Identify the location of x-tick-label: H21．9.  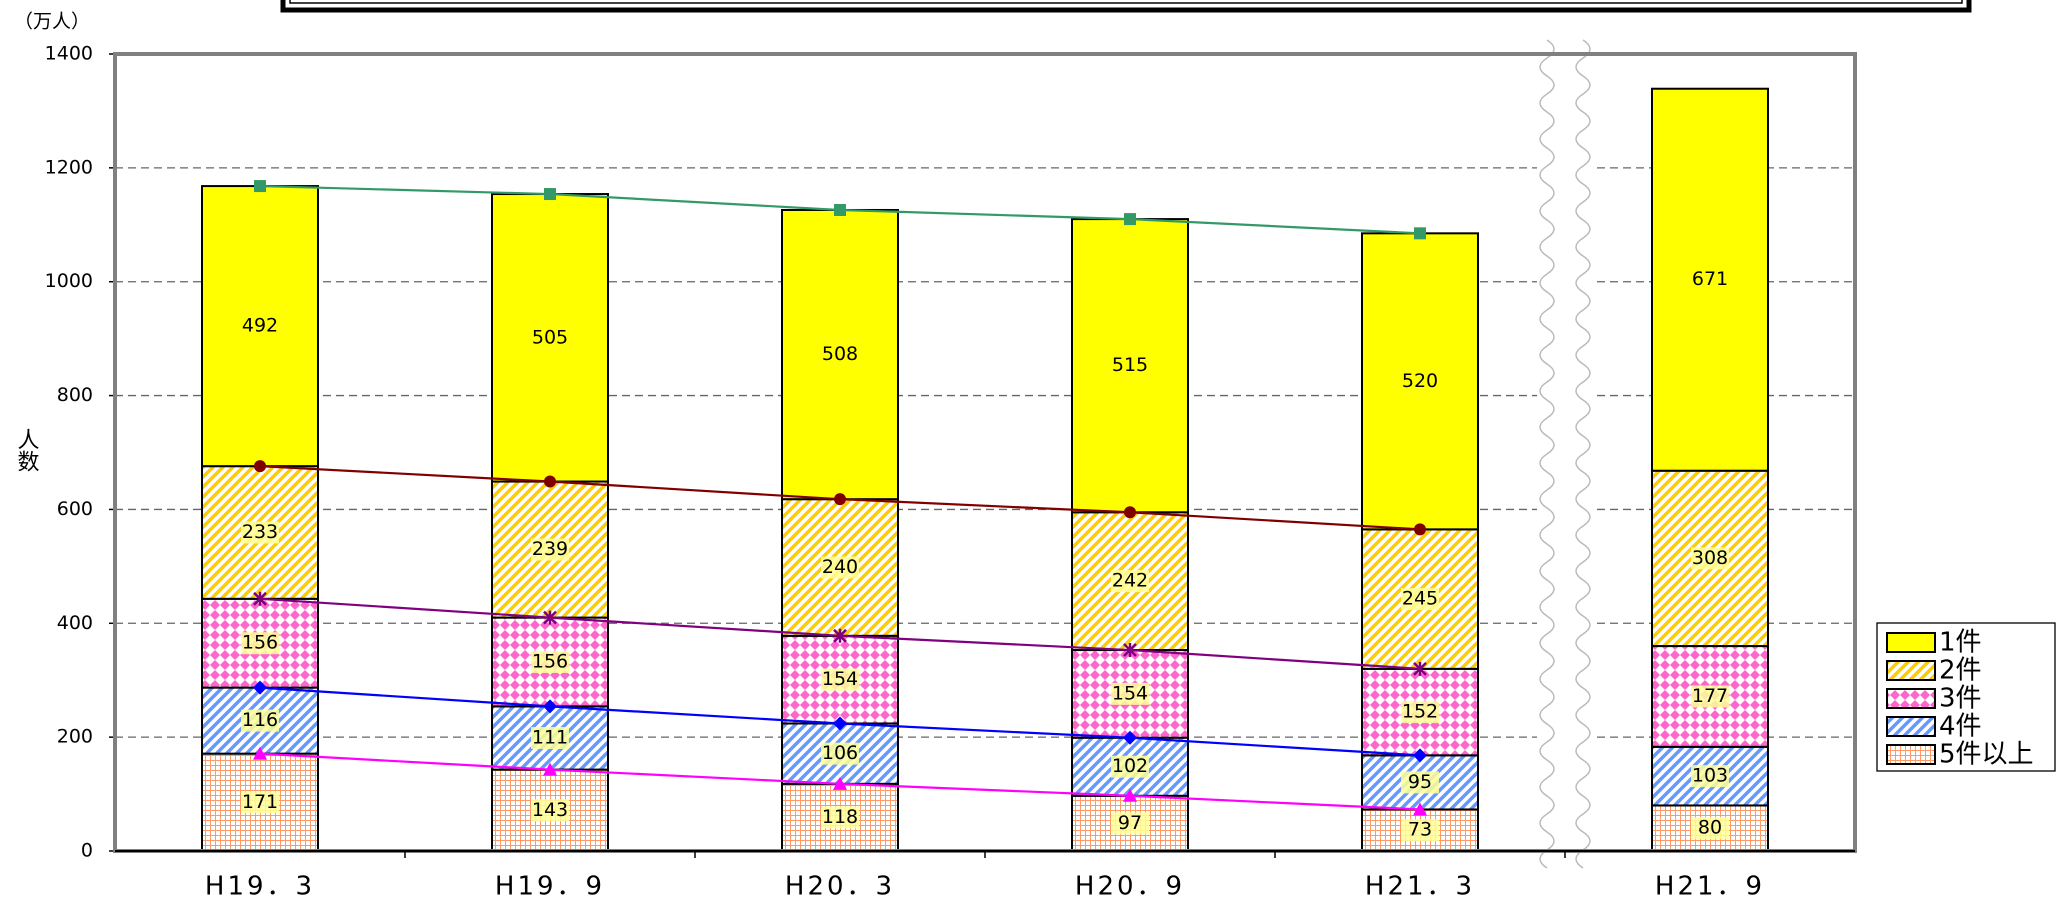
(1710, 886).